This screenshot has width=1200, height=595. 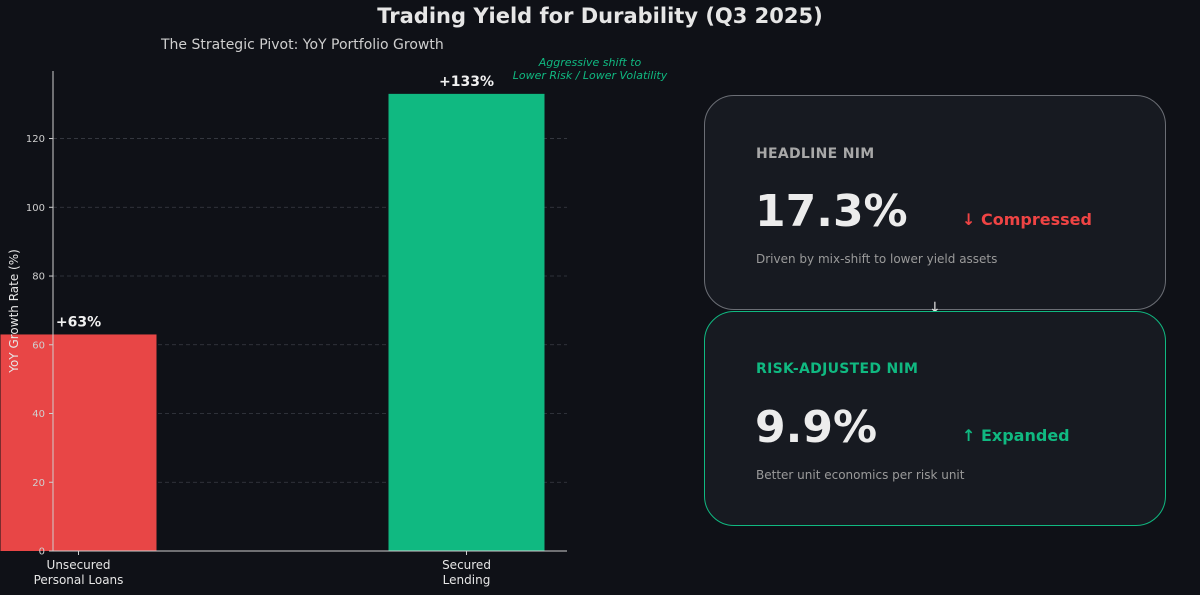 What do you see at coordinates (466, 572) in the screenshot?
I see `x-tick-label: Secured Lending` at bounding box center [466, 572].